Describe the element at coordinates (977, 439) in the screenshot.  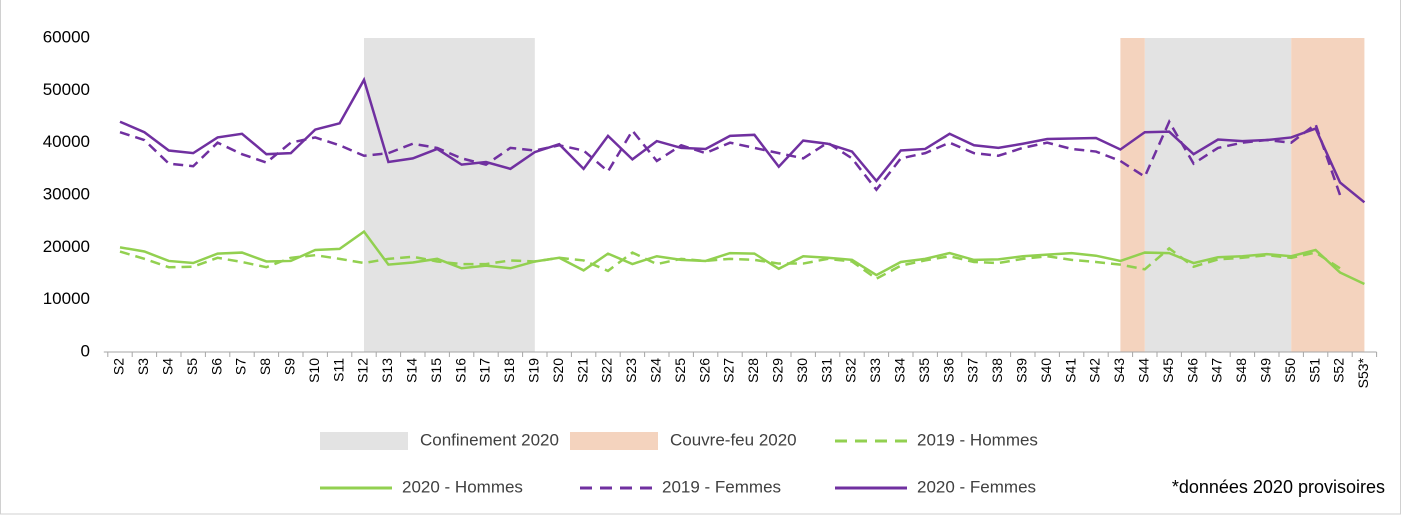
I see `legend-label: 2019 - Hommes` at that location.